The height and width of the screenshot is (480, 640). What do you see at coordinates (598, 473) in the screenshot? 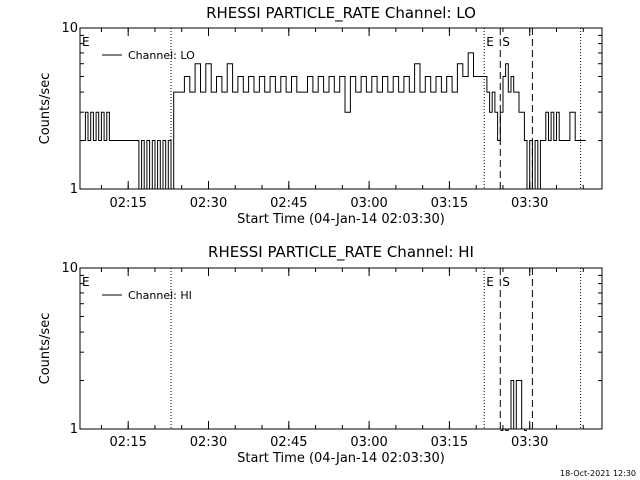
I see `plot-timestamp: 18-Oct-2021 12:30` at bounding box center [598, 473].